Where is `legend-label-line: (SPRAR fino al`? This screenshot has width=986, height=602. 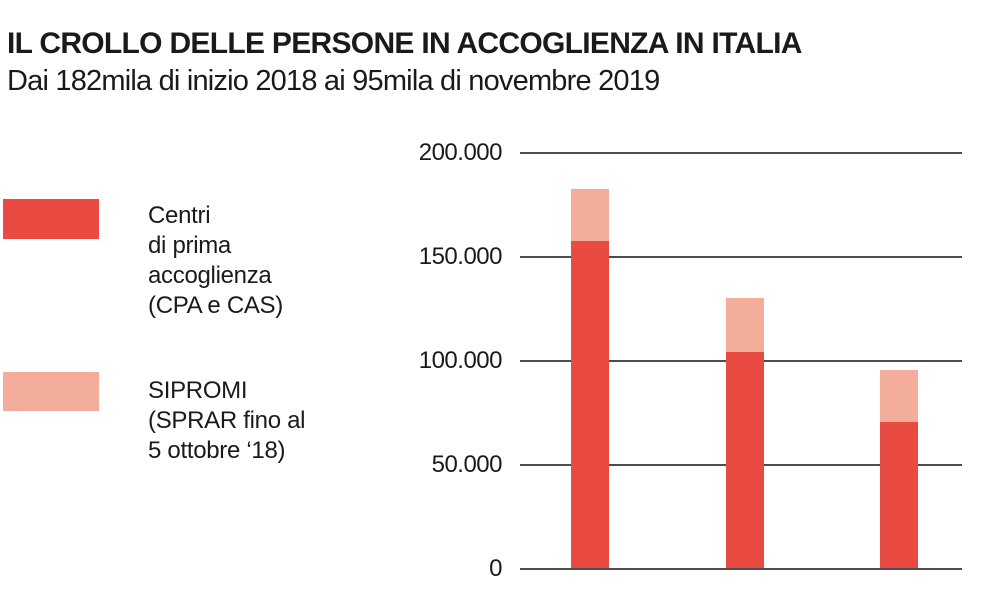
legend-label-line: (SPRAR fino al is located at coordinates (227, 420).